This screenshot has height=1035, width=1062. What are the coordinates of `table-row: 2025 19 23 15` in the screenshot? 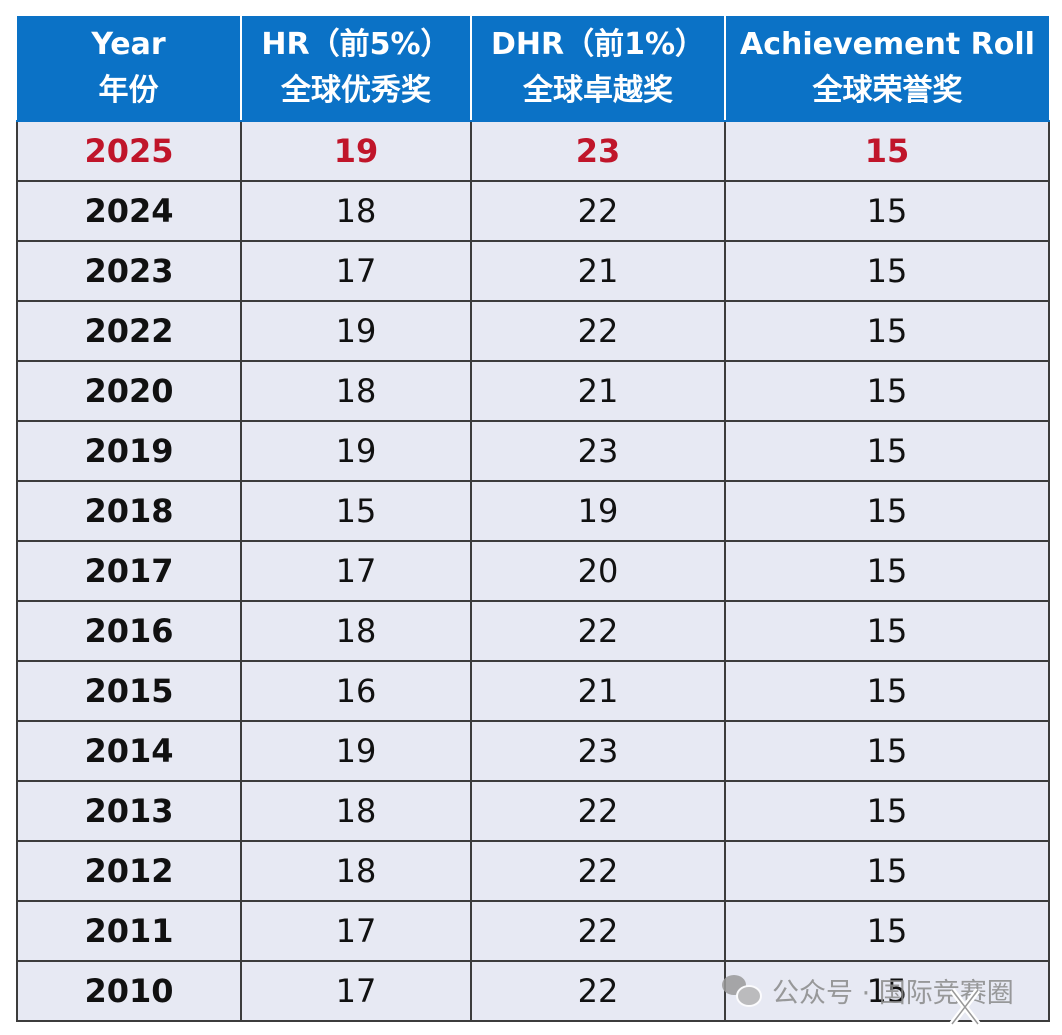 It's located at (533, 151).